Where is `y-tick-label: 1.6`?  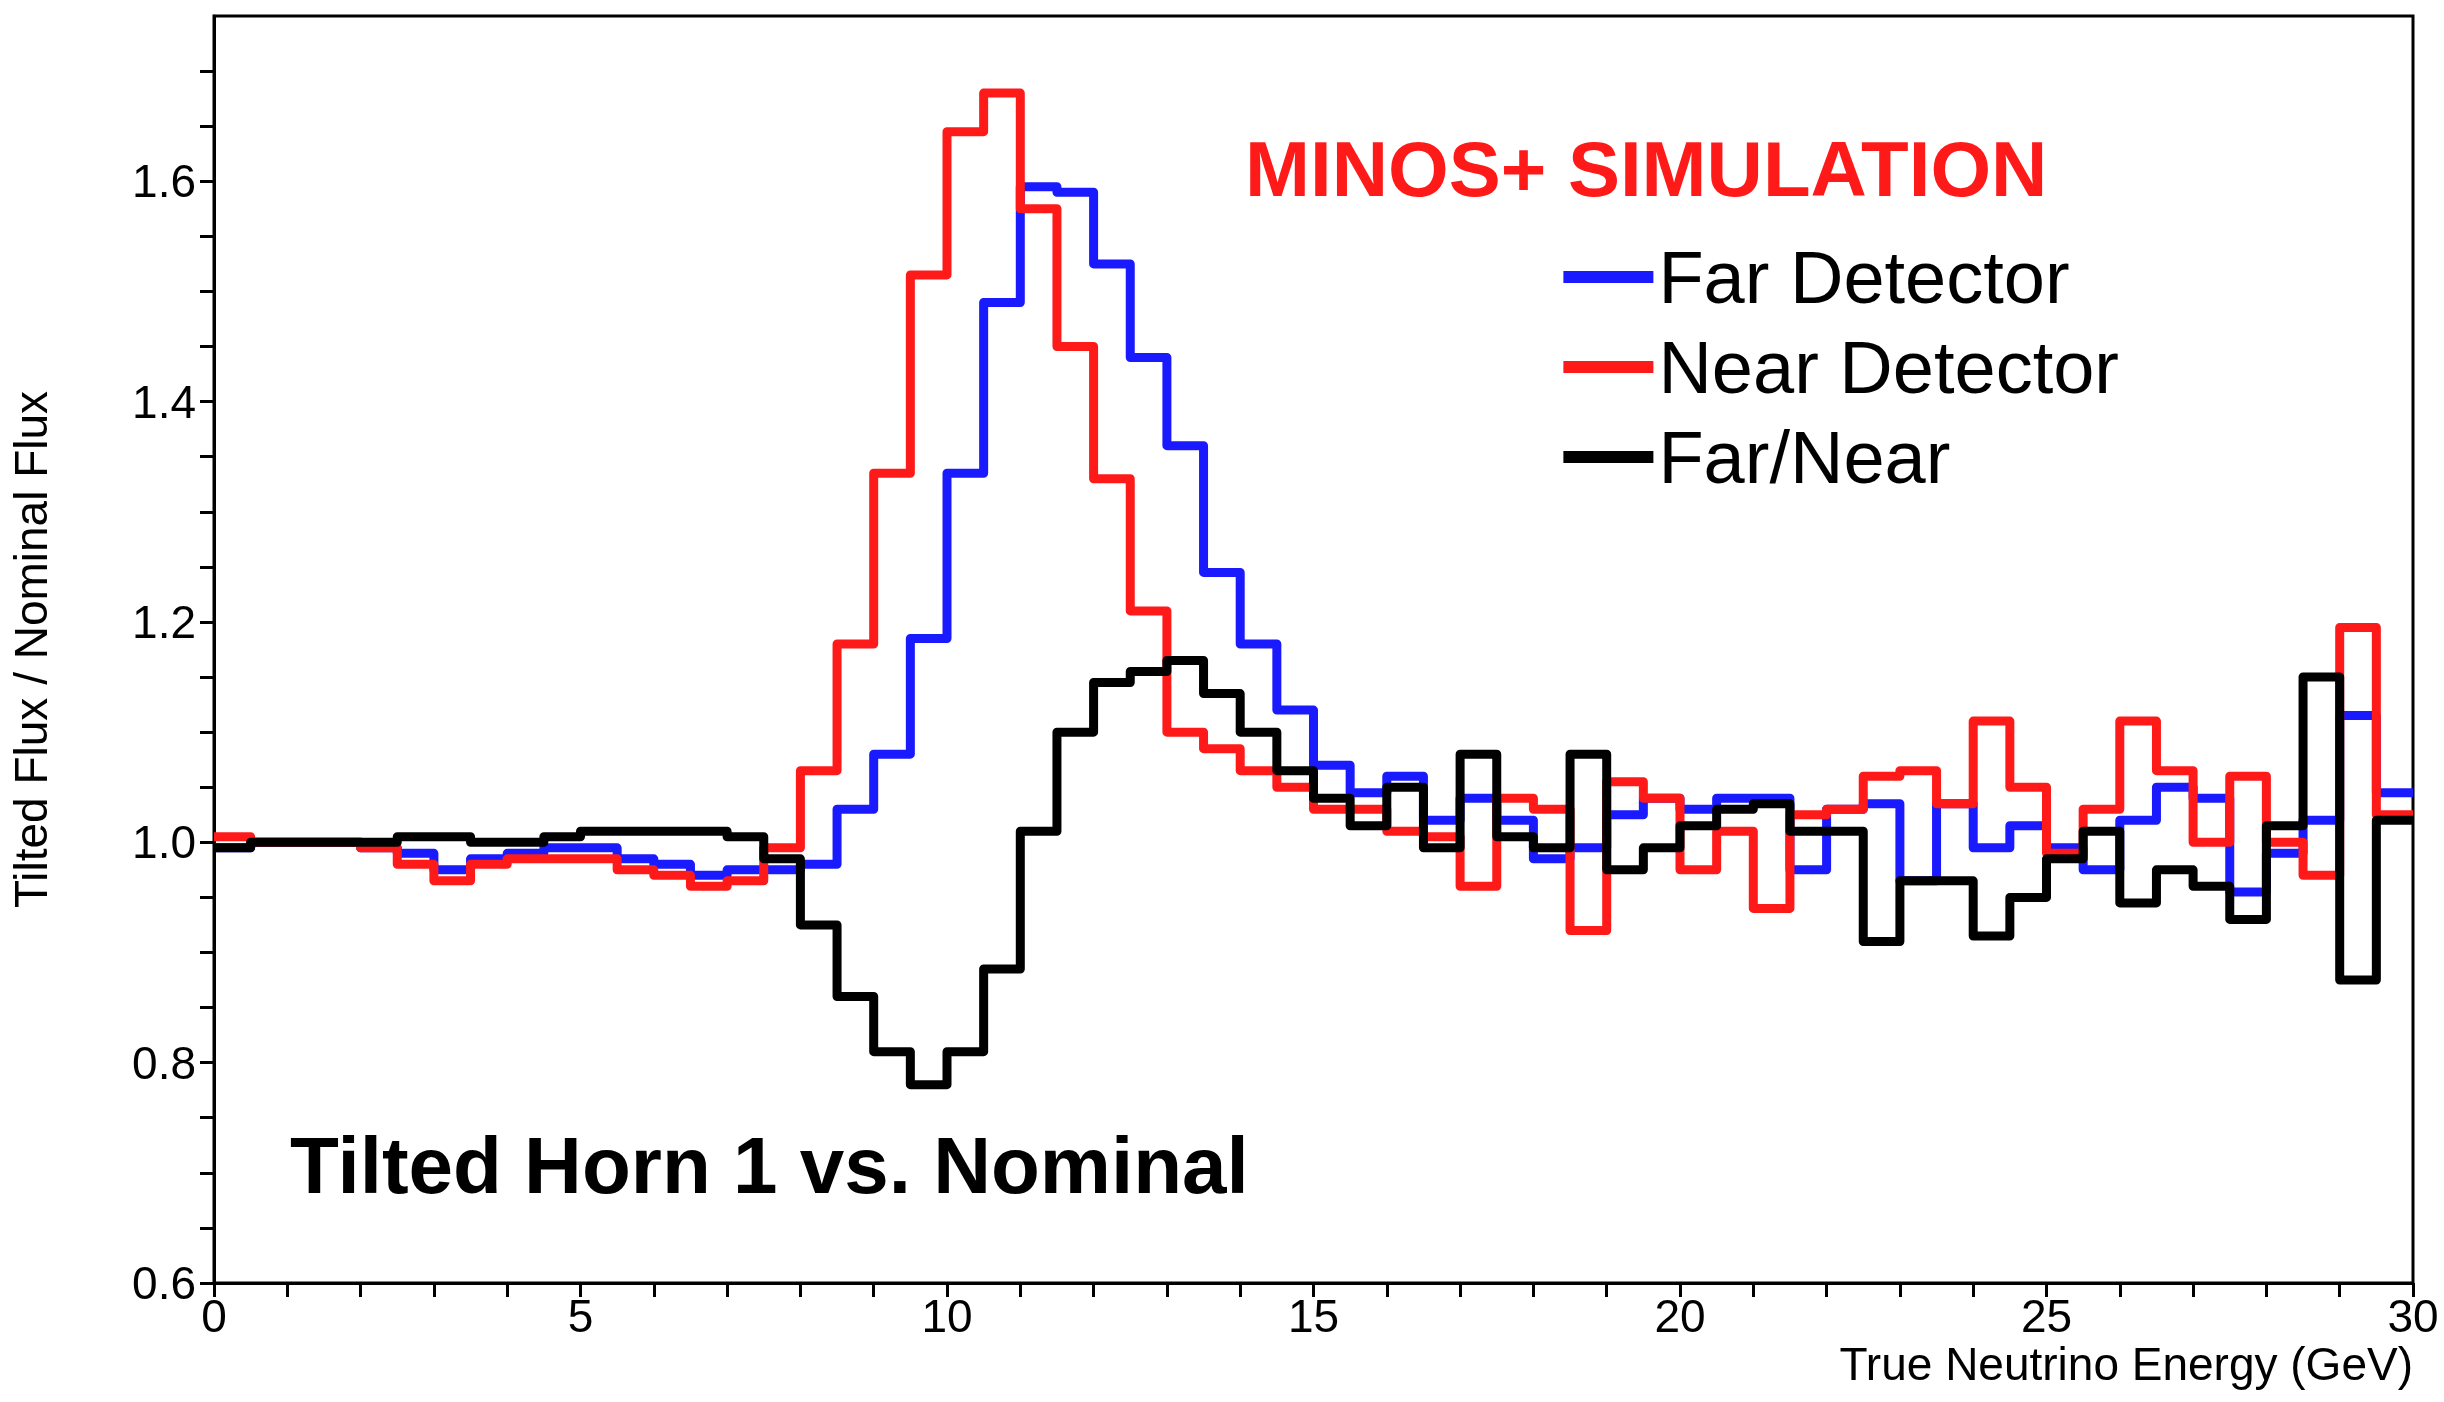
y-tick-label: 1.6 is located at coordinates (164, 181).